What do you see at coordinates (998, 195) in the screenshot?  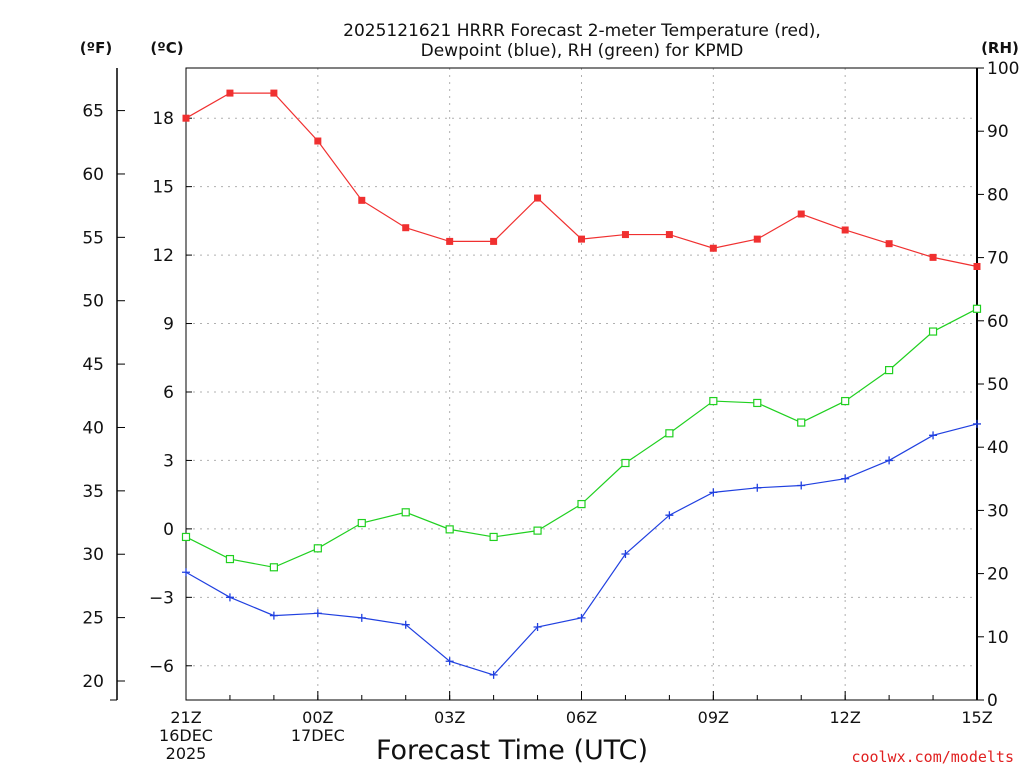 I see `rh-tick-label: 80` at bounding box center [998, 195].